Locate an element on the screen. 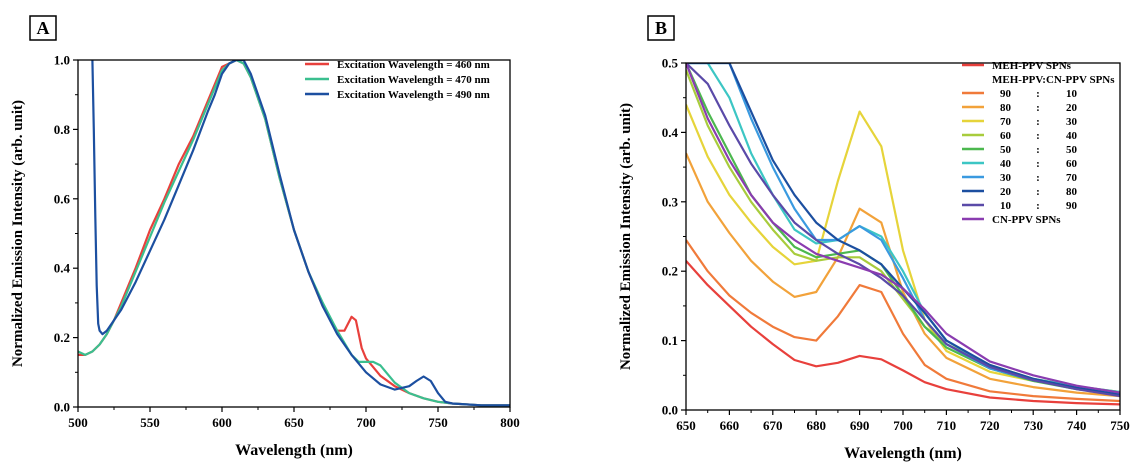 Image resolution: width=1148 pixels, height=472 pixels. legend-ratio-left: 80 is located at coordinates (1006, 108).